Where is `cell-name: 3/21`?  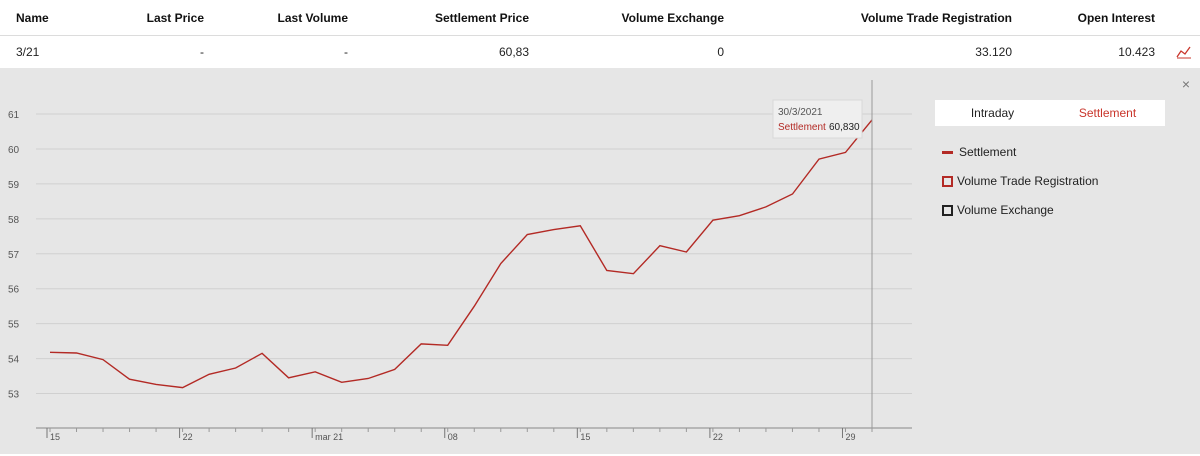
cell-name: 3/21 is located at coordinates (28, 52).